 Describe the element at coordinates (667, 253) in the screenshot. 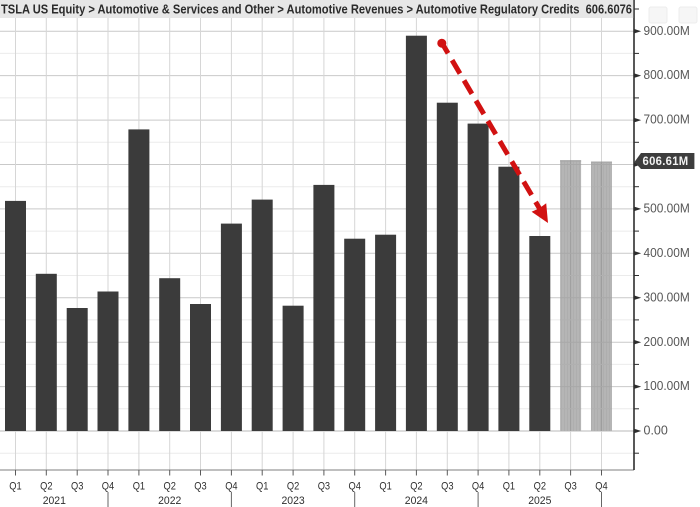

I see `svg-text: 400.00M` at that location.